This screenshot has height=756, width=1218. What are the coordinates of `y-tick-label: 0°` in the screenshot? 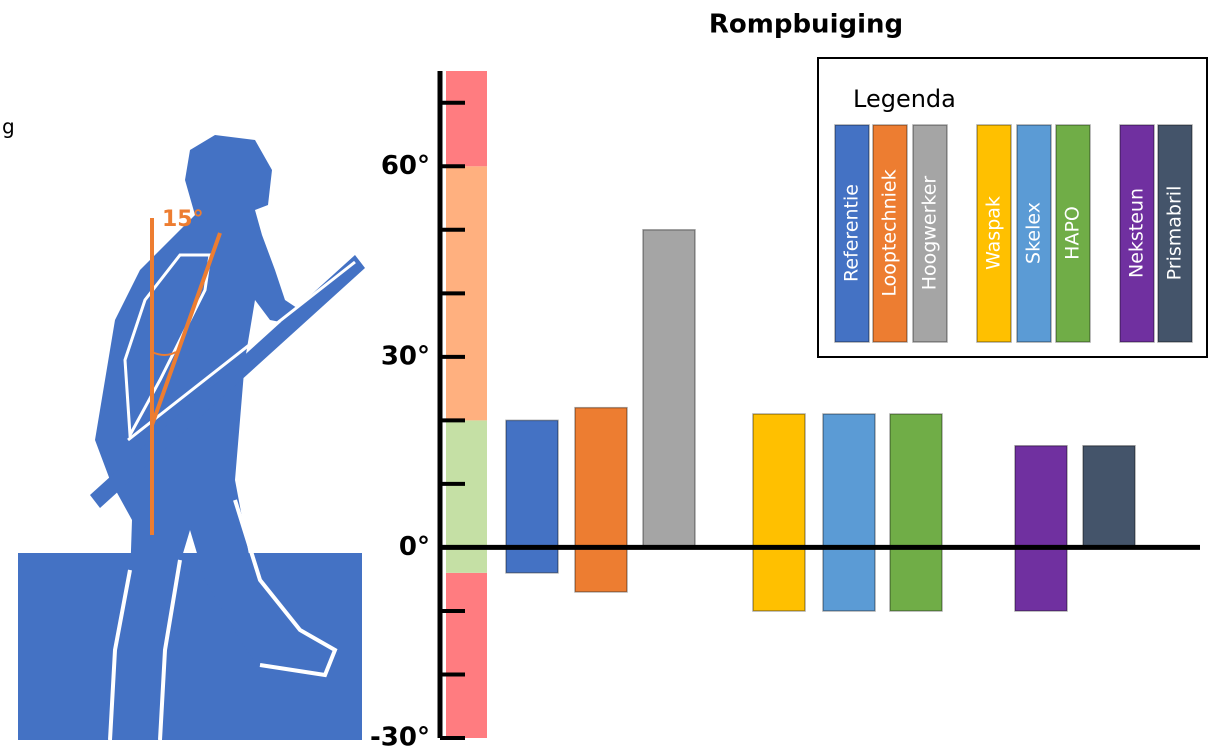 It's located at (414, 547).